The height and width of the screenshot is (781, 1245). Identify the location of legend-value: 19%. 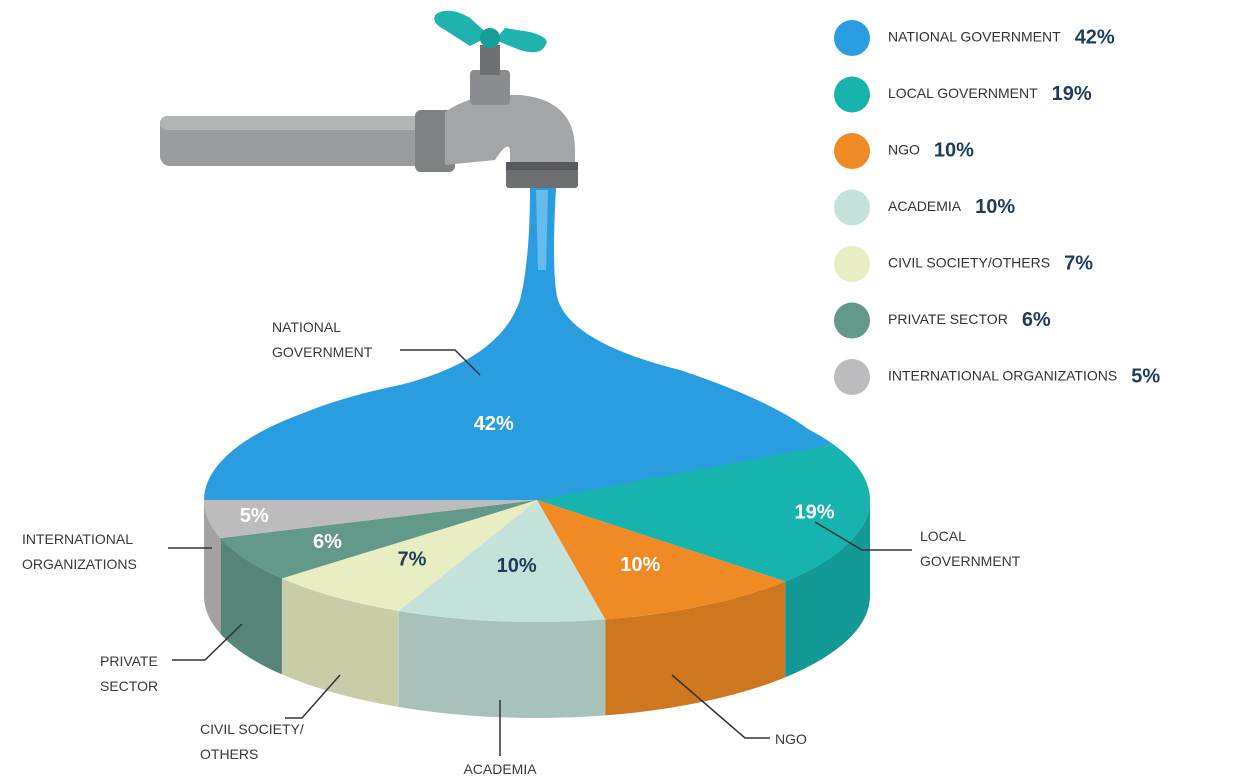
(1072, 94).